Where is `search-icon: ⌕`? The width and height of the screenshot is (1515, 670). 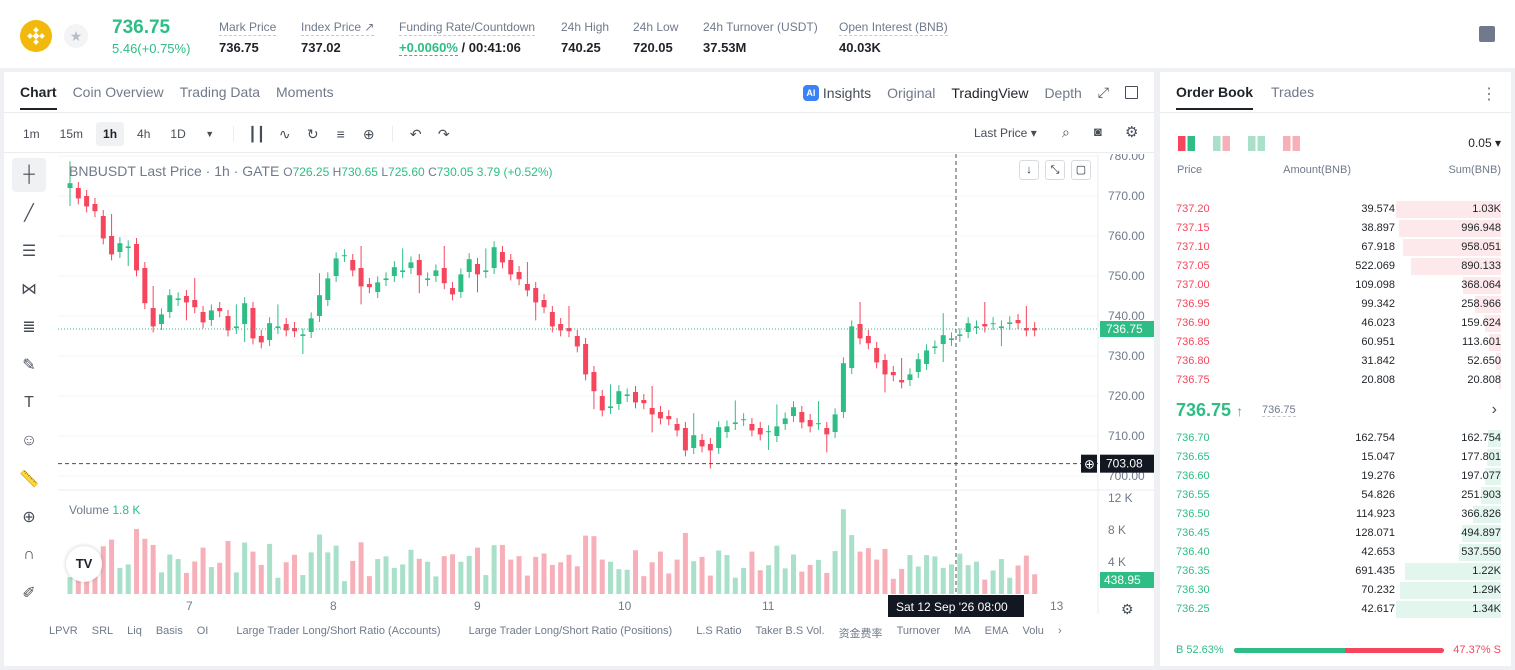 search-icon: ⌕ is located at coordinates (1066, 132).